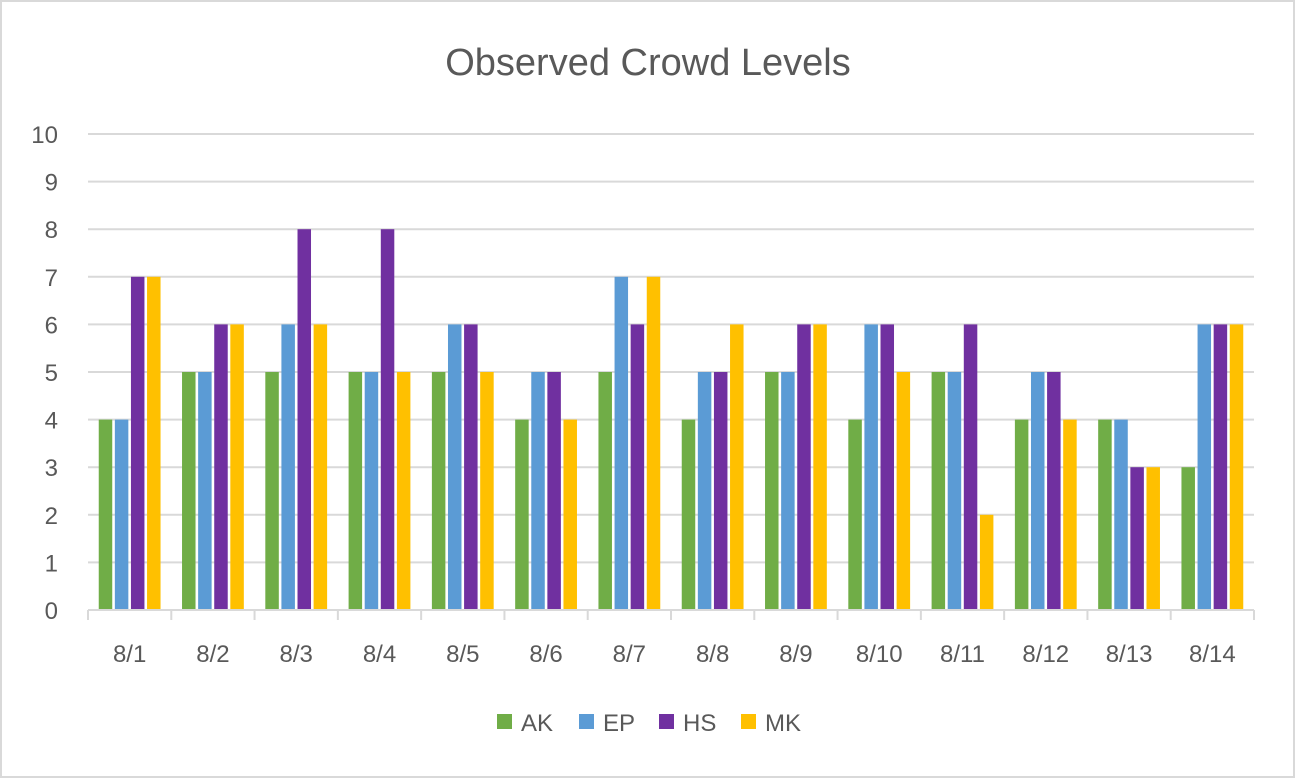 This screenshot has width=1295, height=778. Describe the element at coordinates (51, 373) in the screenshot. I see `y-tick-label: 5` at that location.